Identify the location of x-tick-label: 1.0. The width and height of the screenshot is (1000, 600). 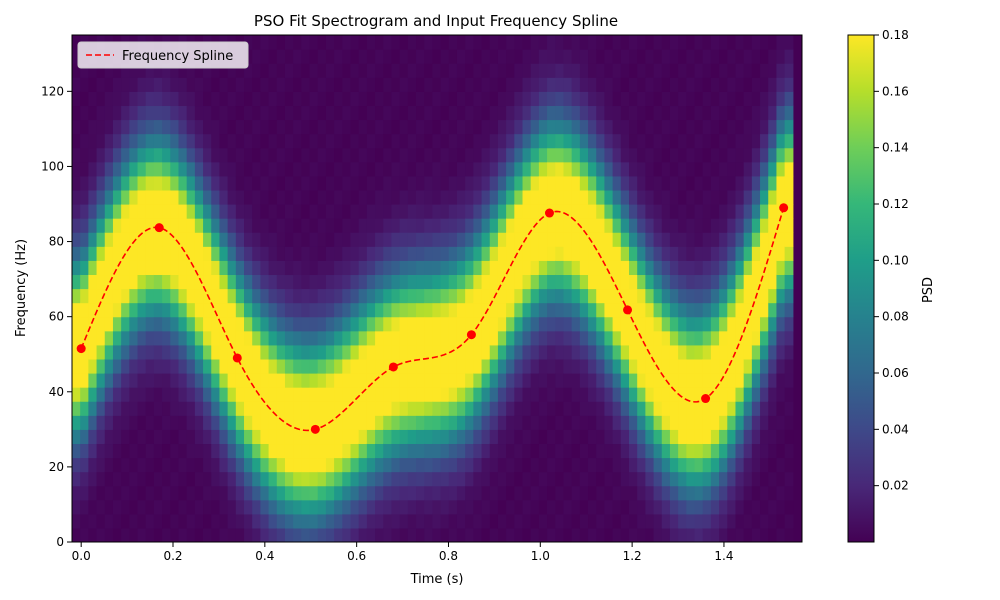
(540, 556).